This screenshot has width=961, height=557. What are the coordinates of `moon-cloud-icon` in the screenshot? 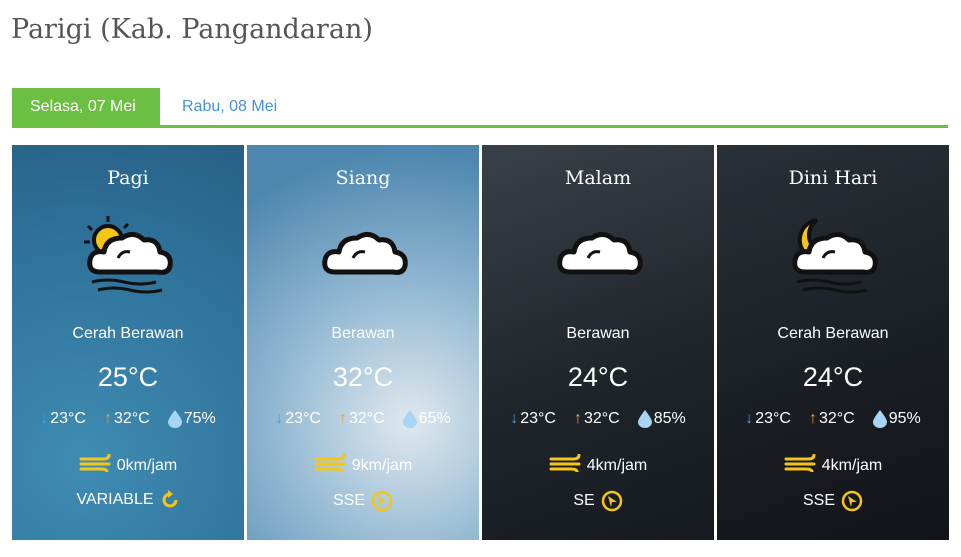 It's located at (835, 256).